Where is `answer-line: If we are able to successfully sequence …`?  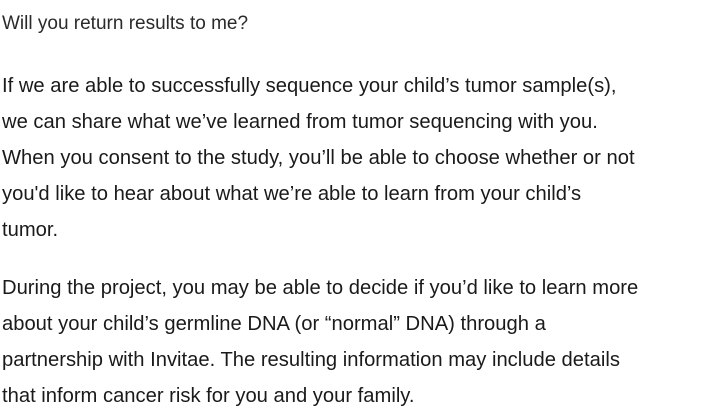
answer-line: If we are able to successfully sequence … is located at coordinates (309, 86).